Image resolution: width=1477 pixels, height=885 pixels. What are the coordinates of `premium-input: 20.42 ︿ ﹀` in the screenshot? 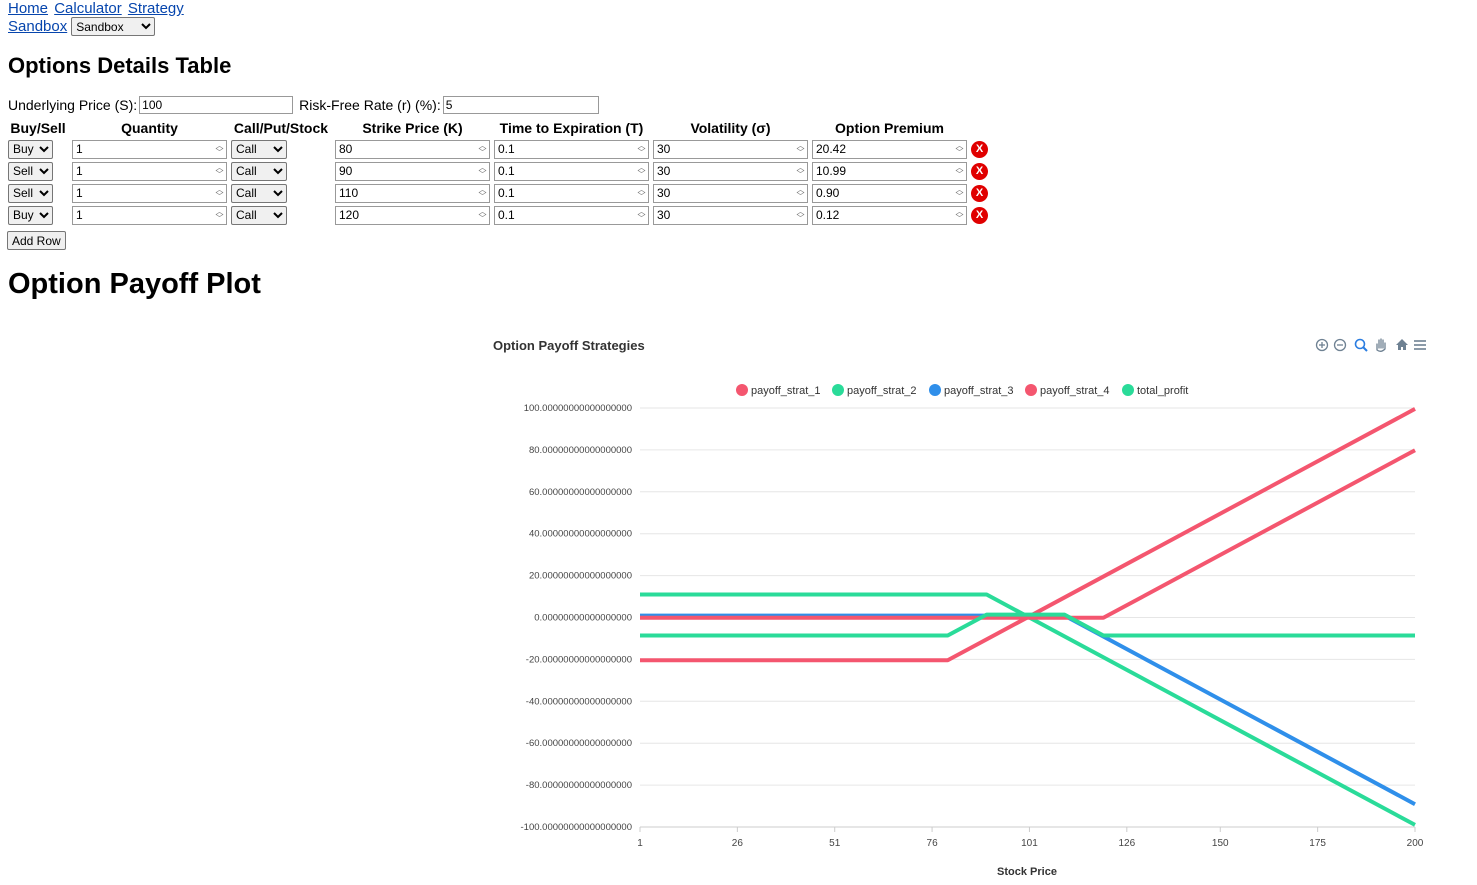 It's located at (889, 149).